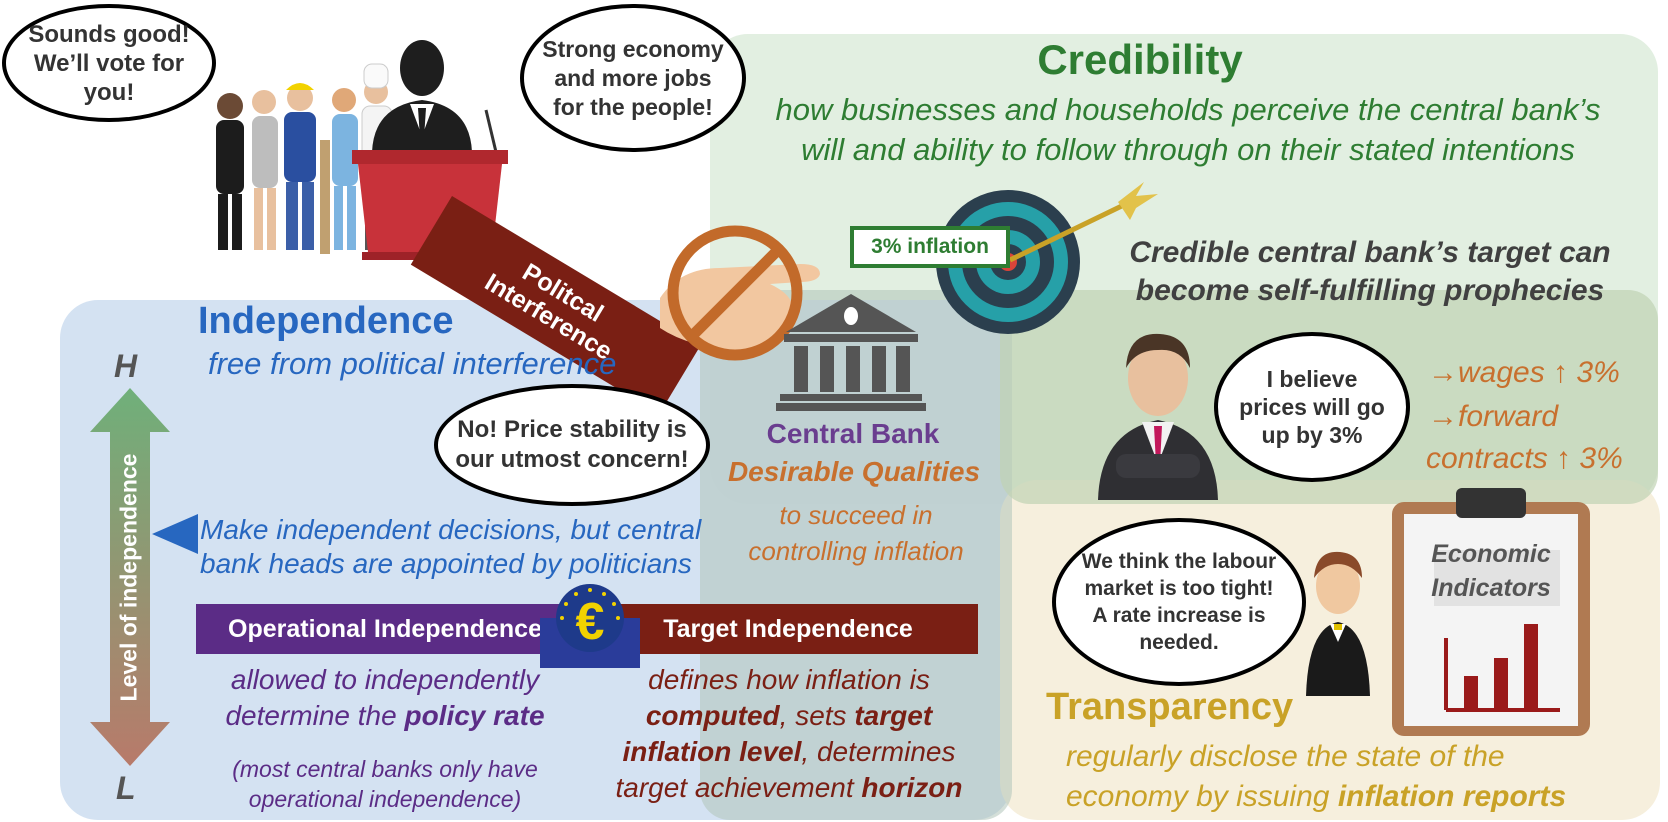 Image resolution: width=1668 pixels, height=822 pixels. What do you see at coordinates (385, 679) in the screenshot?
I see `operational-desc-line1: allowed to independently` at bounding box center [385, 679].